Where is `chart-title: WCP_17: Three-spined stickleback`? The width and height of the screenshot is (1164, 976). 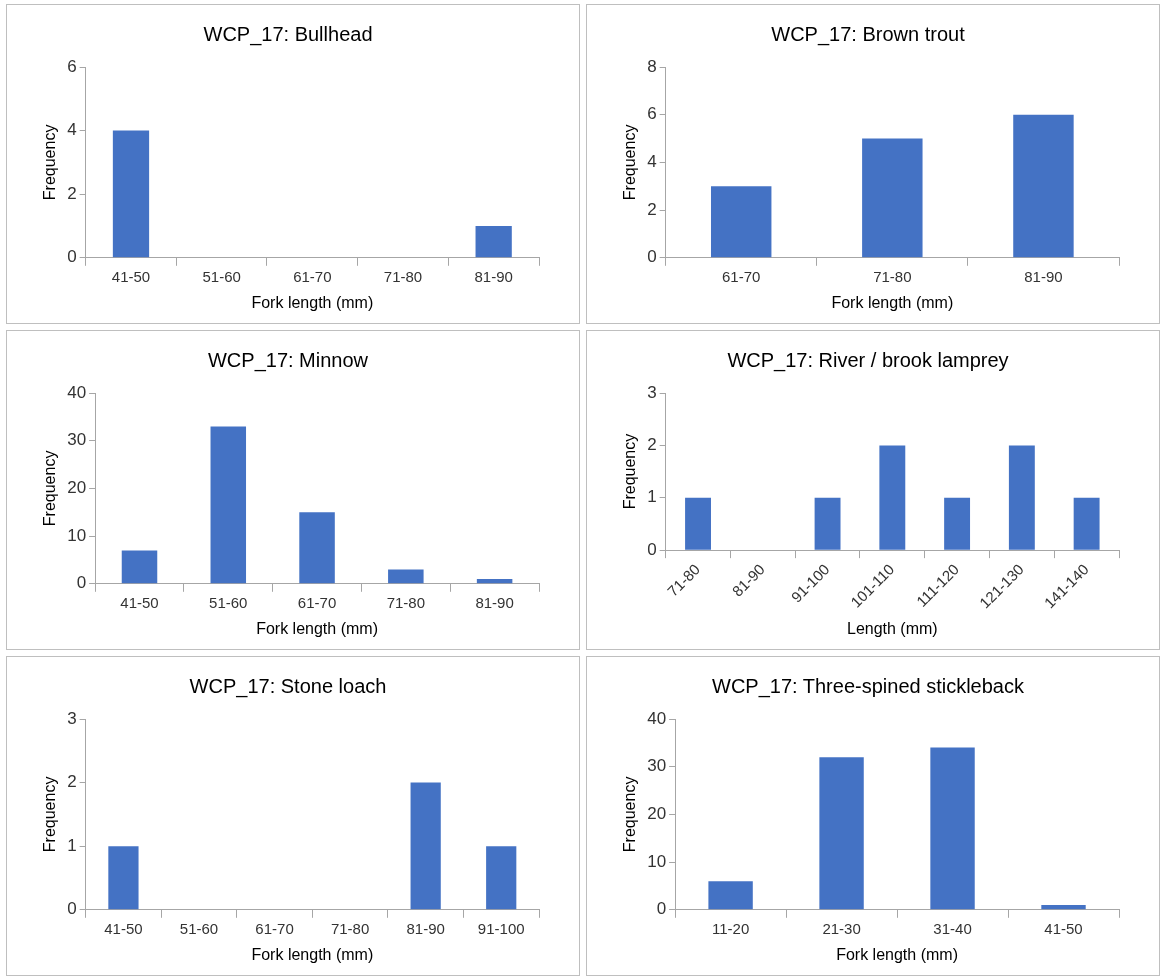 chart-title: WCP_17: Three-spined stickleback is located at coordinates (868, 686).